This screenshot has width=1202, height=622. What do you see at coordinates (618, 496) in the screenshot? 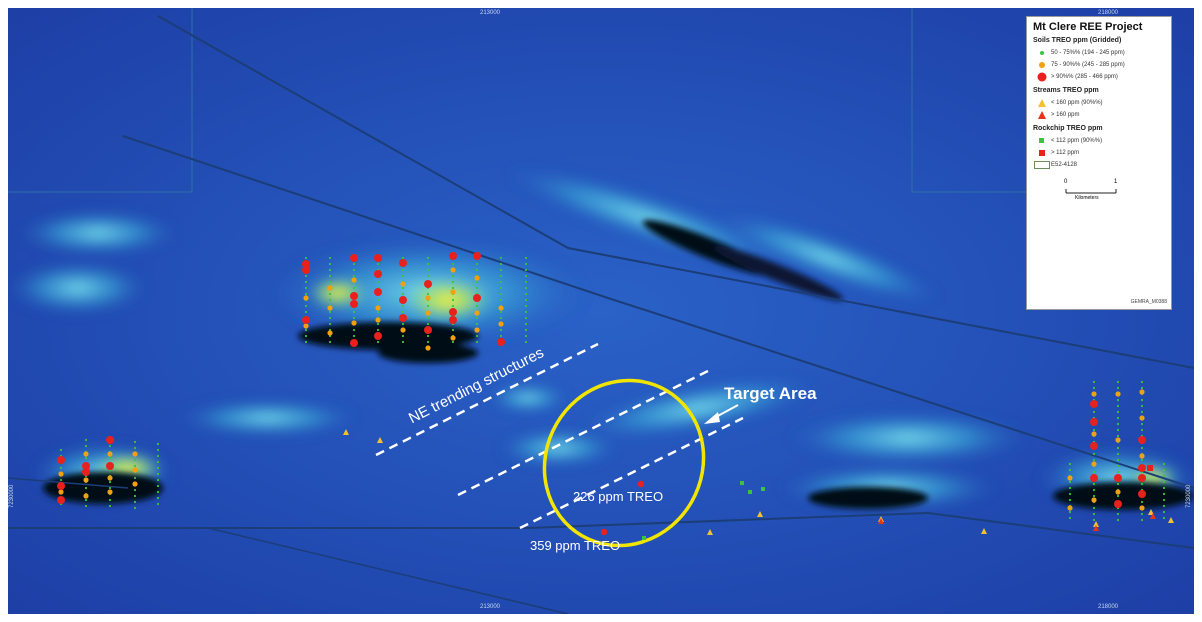
I see `treo-226-label: 226 ppm TREO` at bounding box center [618, 496].